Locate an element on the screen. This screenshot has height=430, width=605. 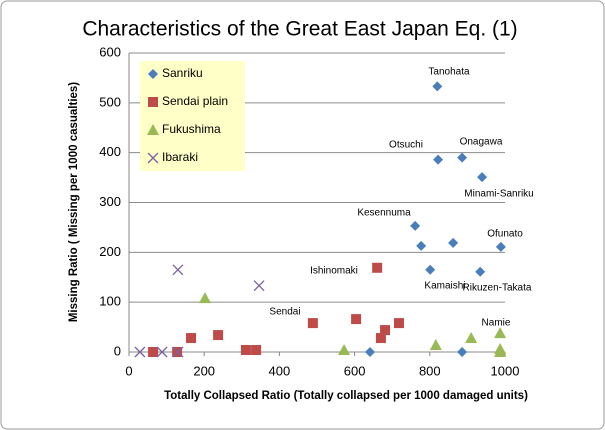
x-tick-label: 400 is located at coordinates (280, 370).